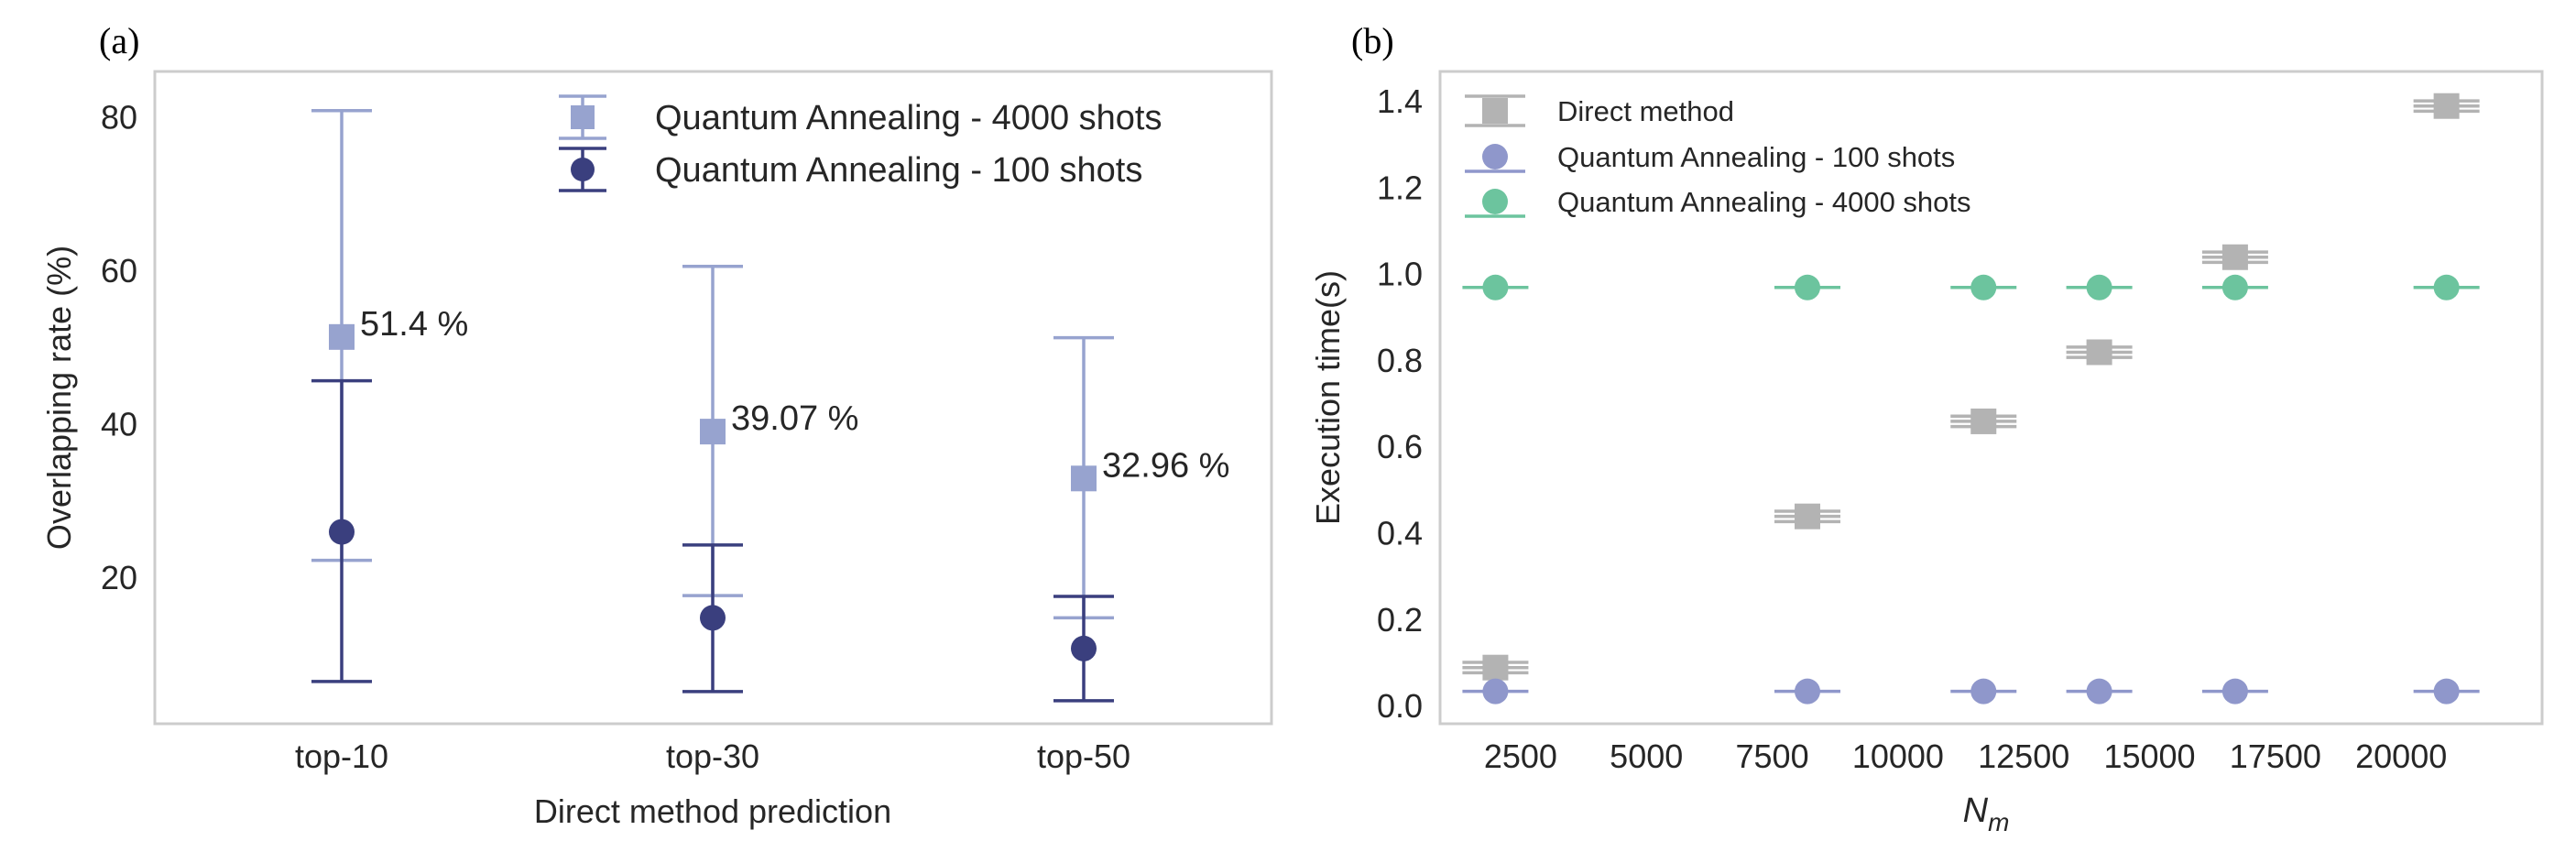 Image resolution: width=2576 pixels, height=852 pixels. What do you see at coordinates (713, 811) in the screenshot?
I see `panel-a-xlabel: Direct method prediction` at bounding box center [713, 811].